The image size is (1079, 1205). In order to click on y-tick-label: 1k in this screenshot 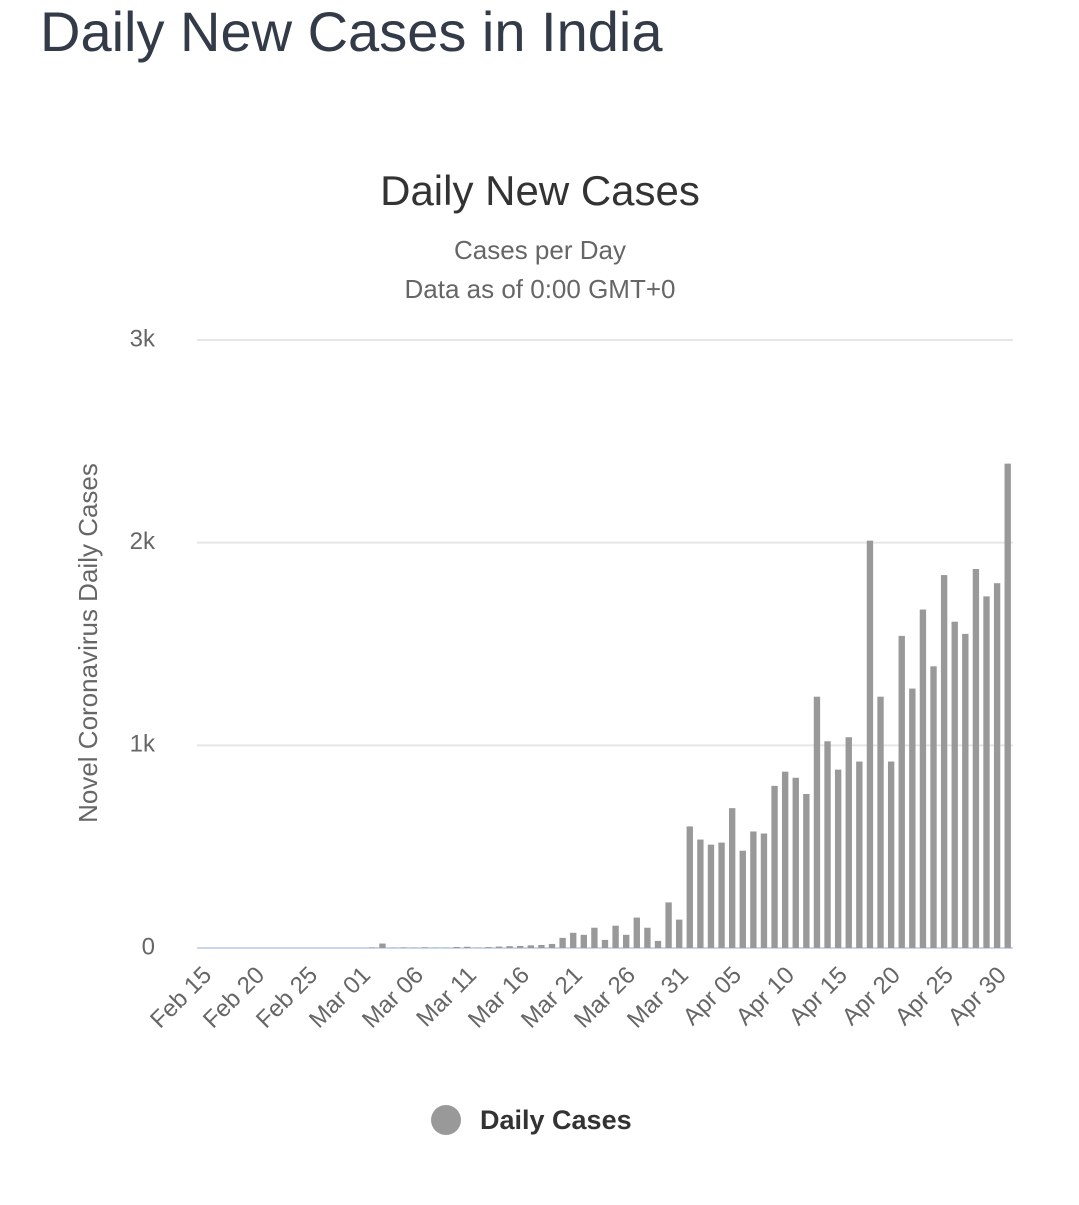, I will do `click(143, 744)`.